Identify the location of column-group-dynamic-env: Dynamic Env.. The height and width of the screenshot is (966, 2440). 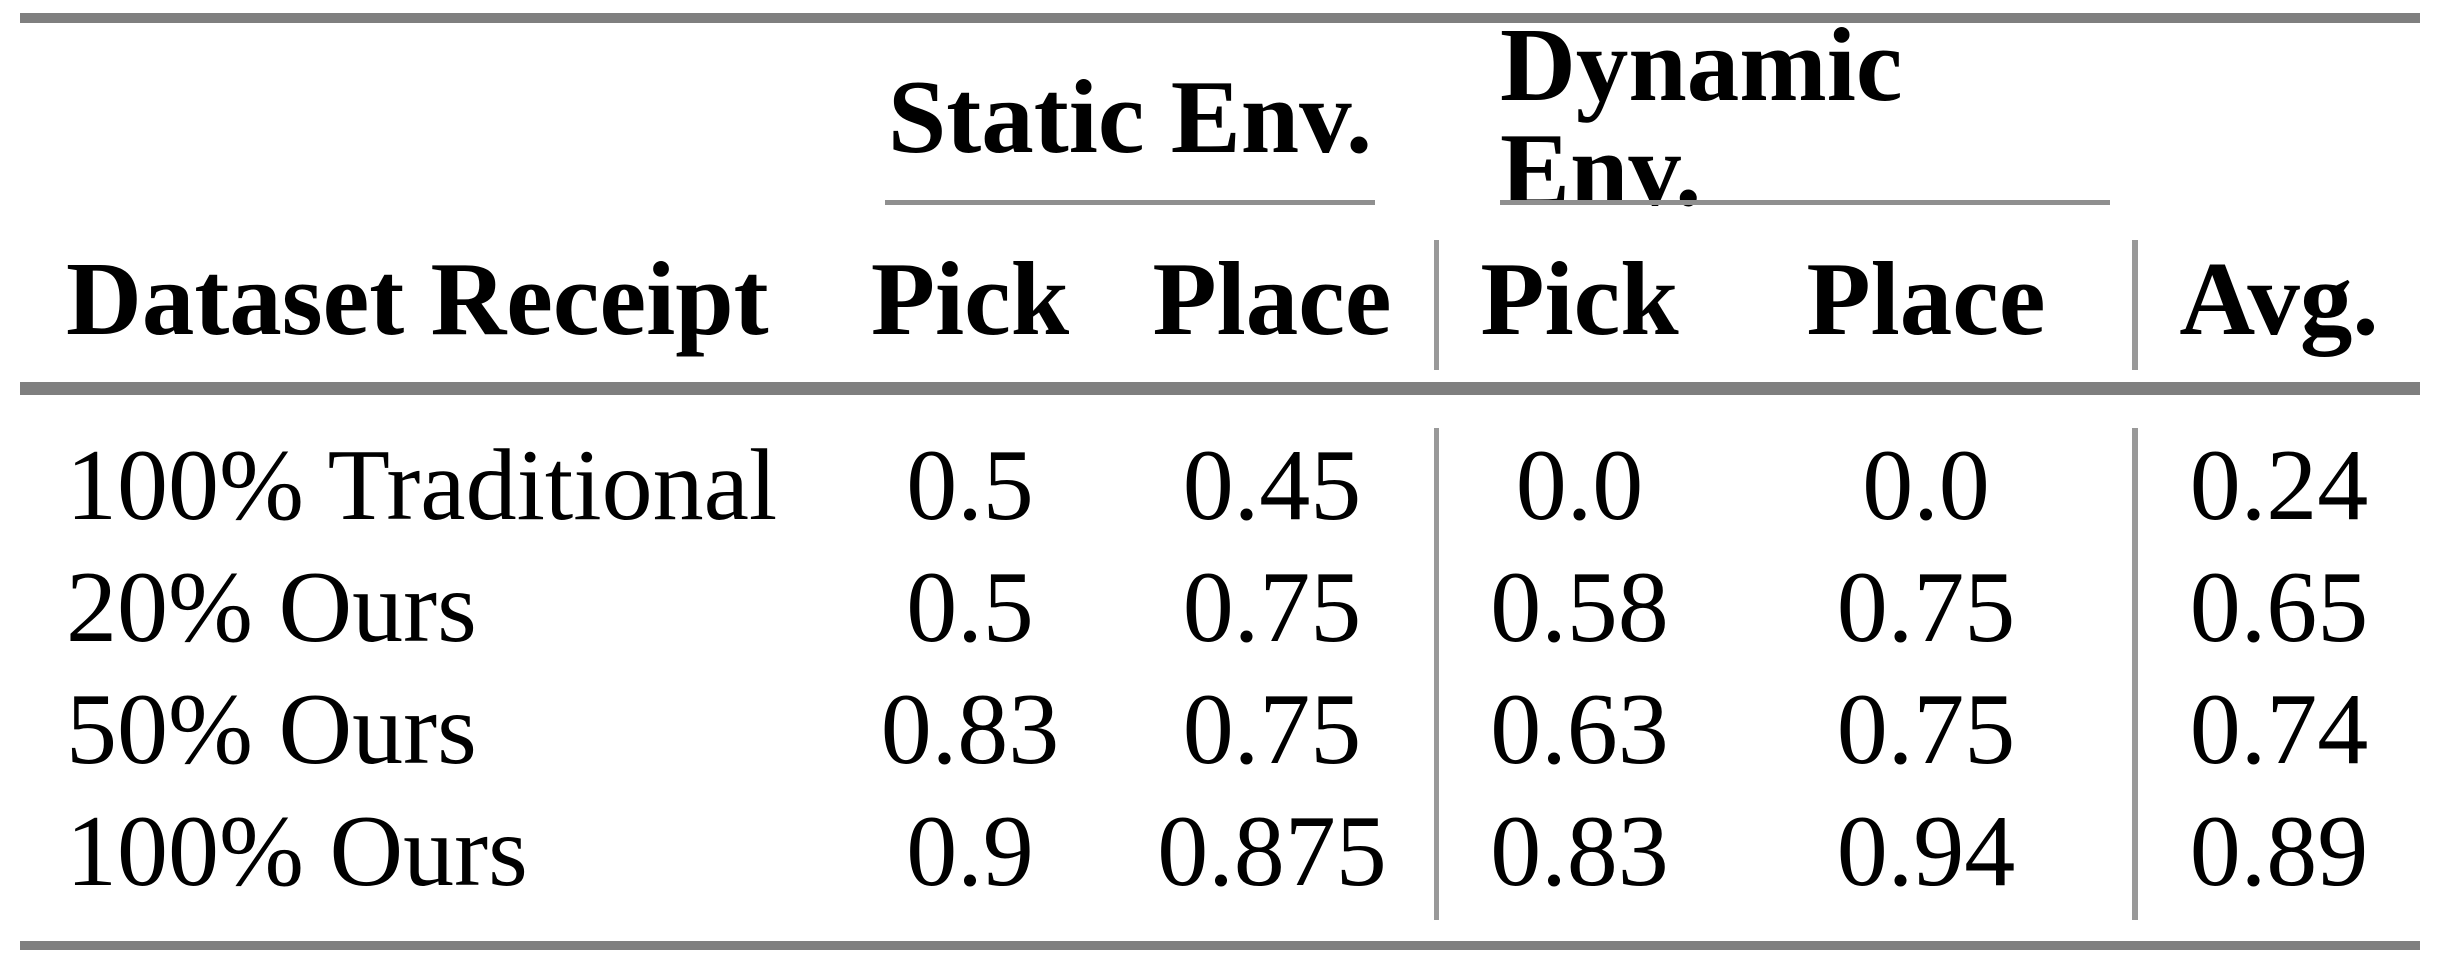
(1805, 117).